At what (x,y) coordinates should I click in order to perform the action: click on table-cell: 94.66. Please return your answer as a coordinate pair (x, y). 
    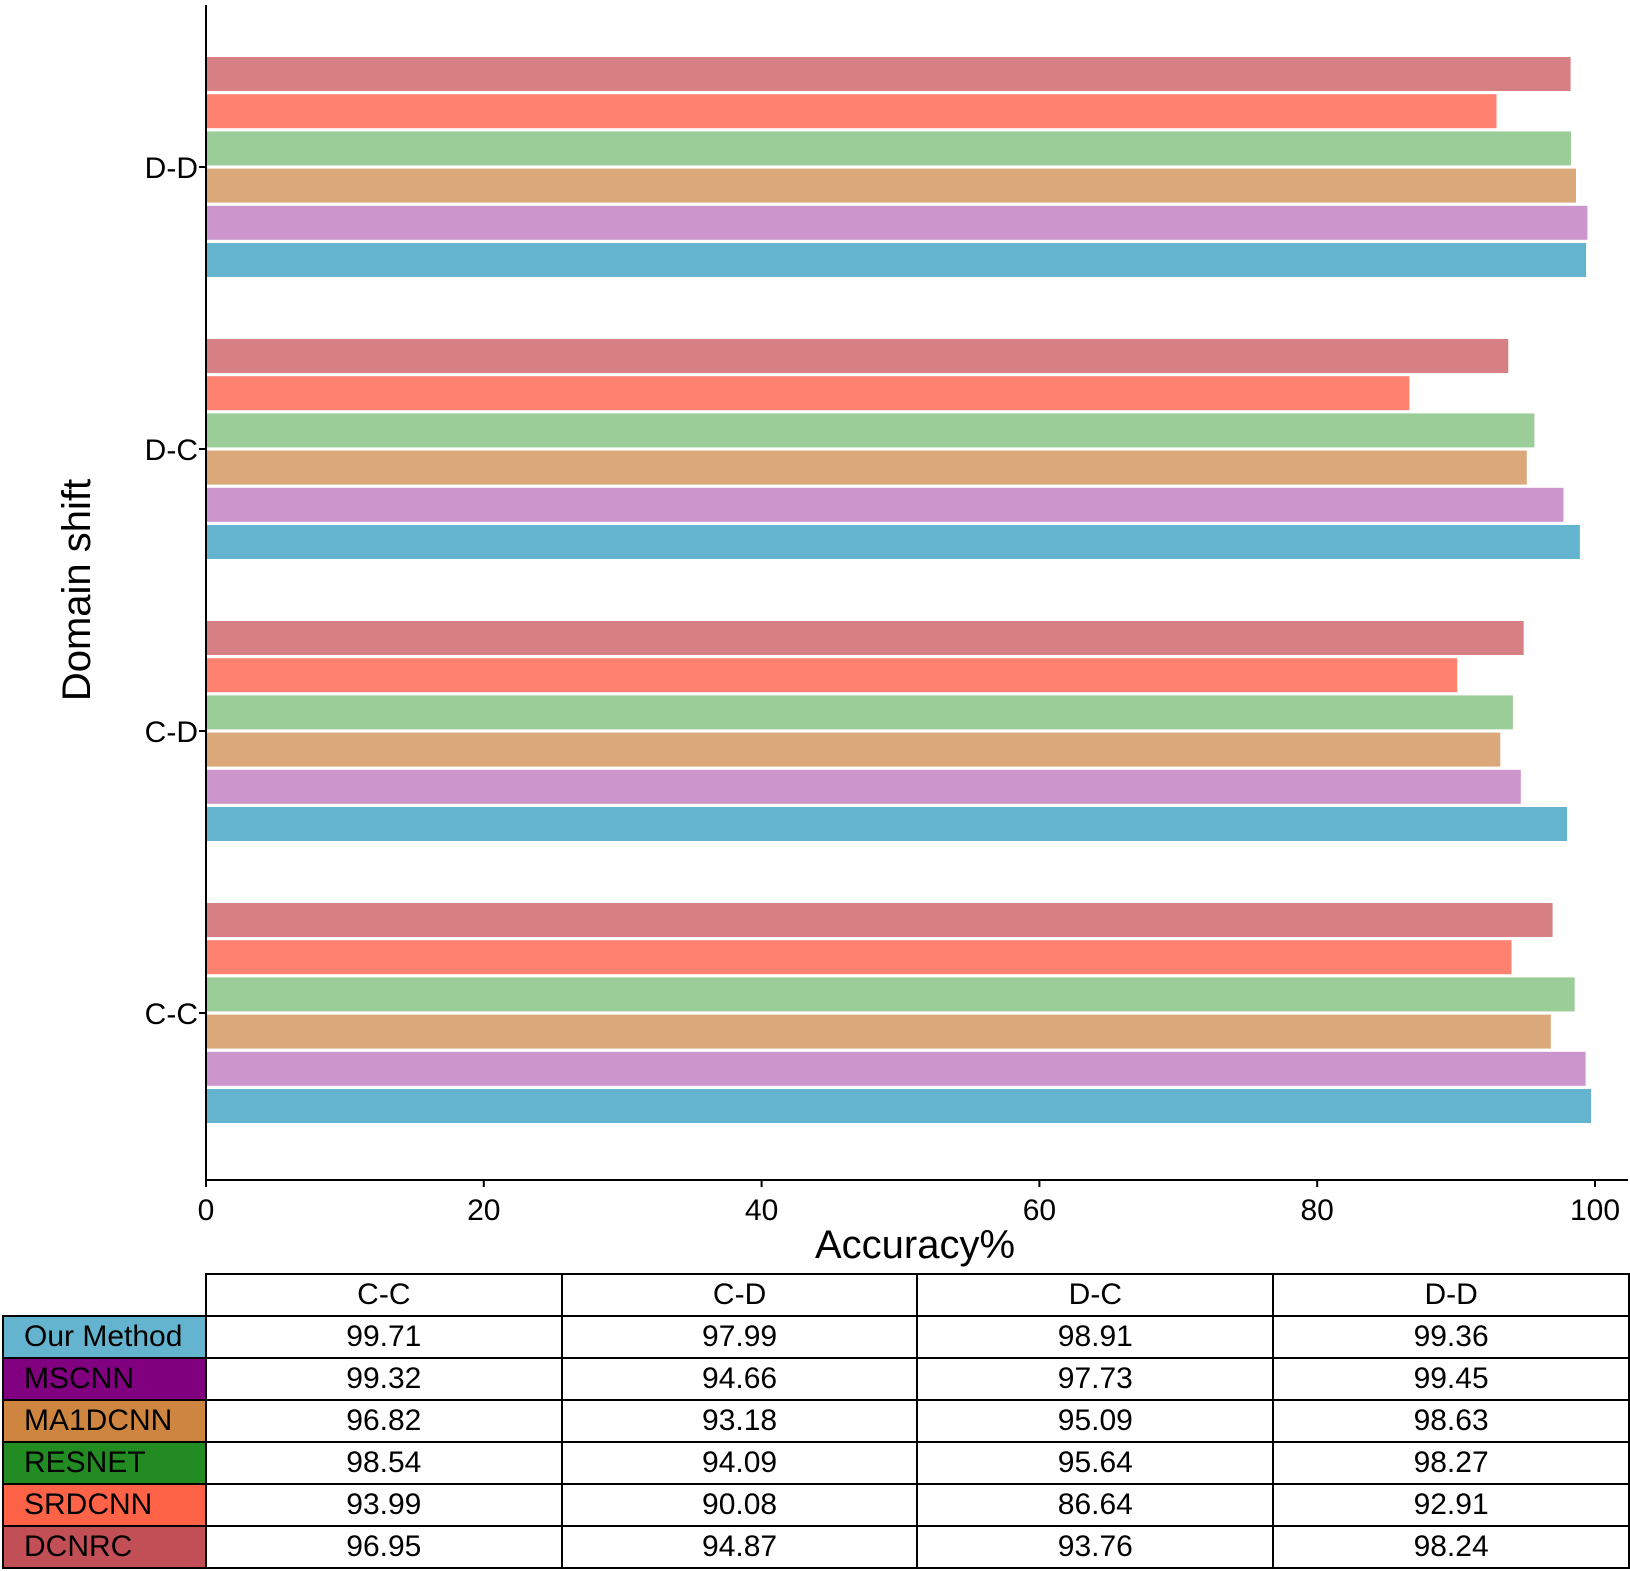
    Looking at the image, I should click on (739, 1379).